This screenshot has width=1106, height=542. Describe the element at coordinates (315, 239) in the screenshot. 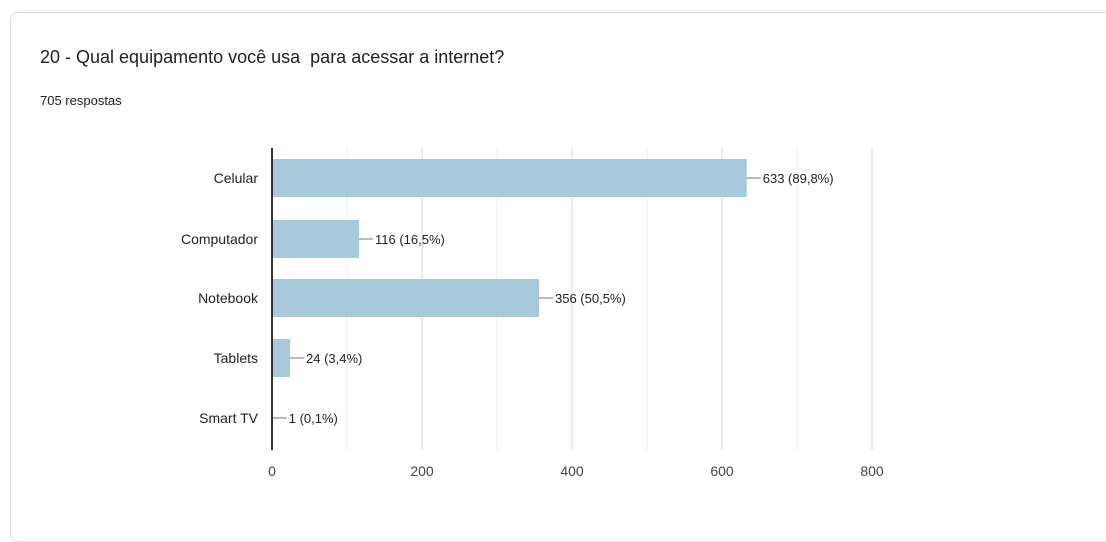

I see `bar-computador` at that location.